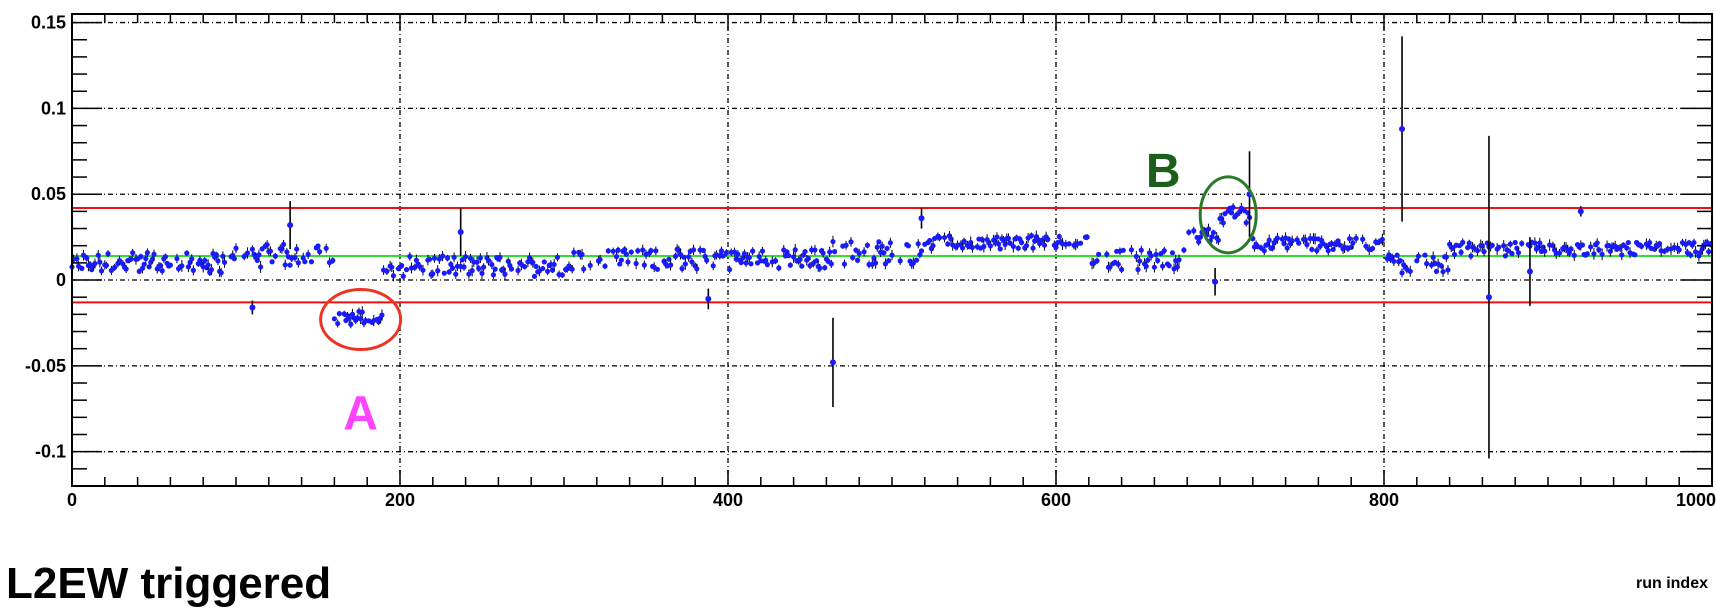  Describe the element at coordinates (72, 500) in the screenshot. I see `x-tick-label: 0` at that location.